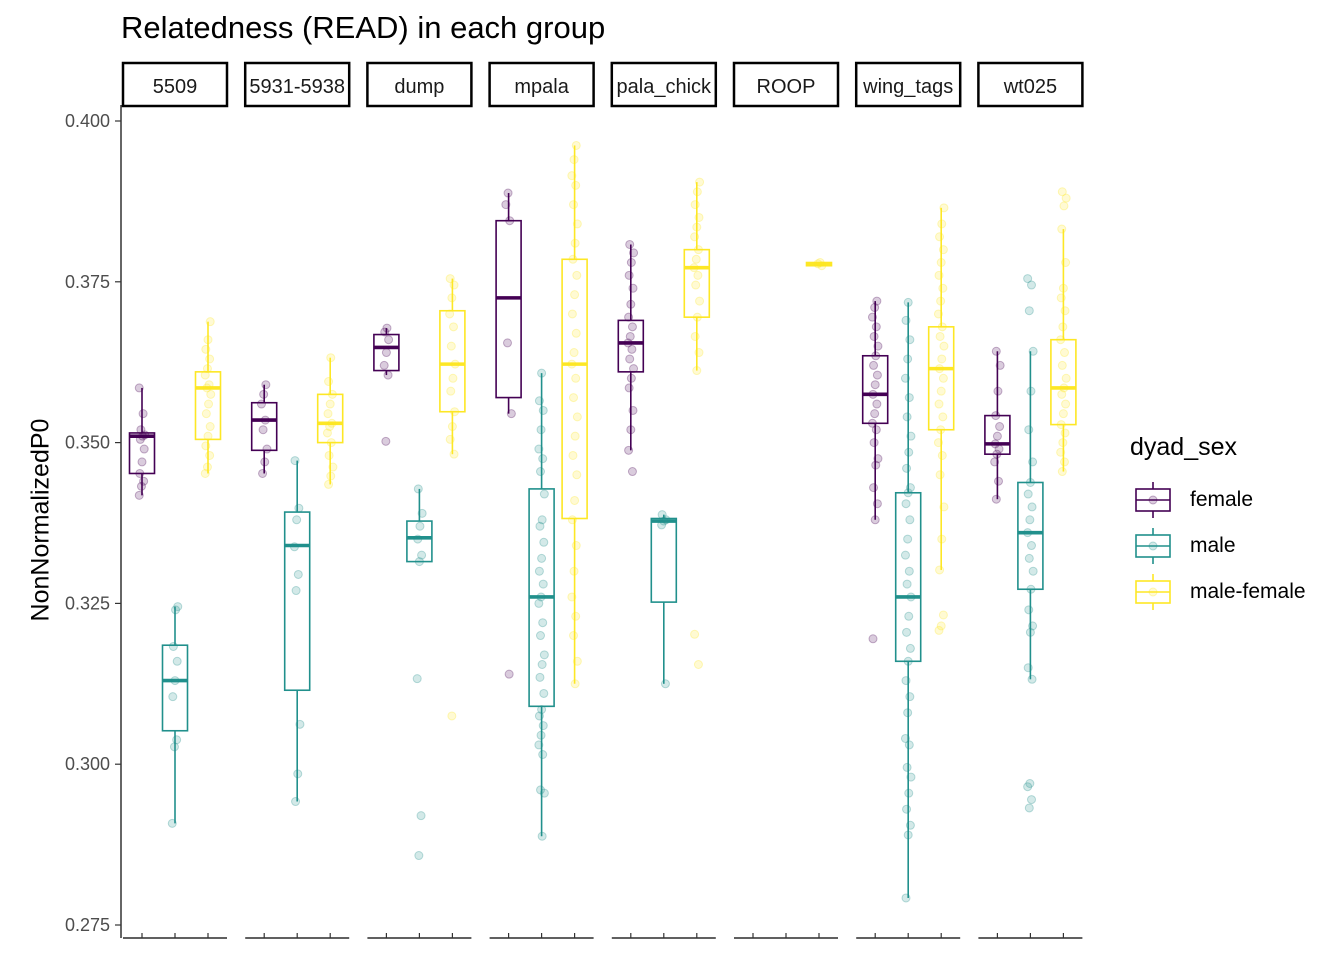  What do you see at coordinates (87, 121) in the screenshot?
I see `y-tick-label: 0.400` at bounding box center [87, 121].